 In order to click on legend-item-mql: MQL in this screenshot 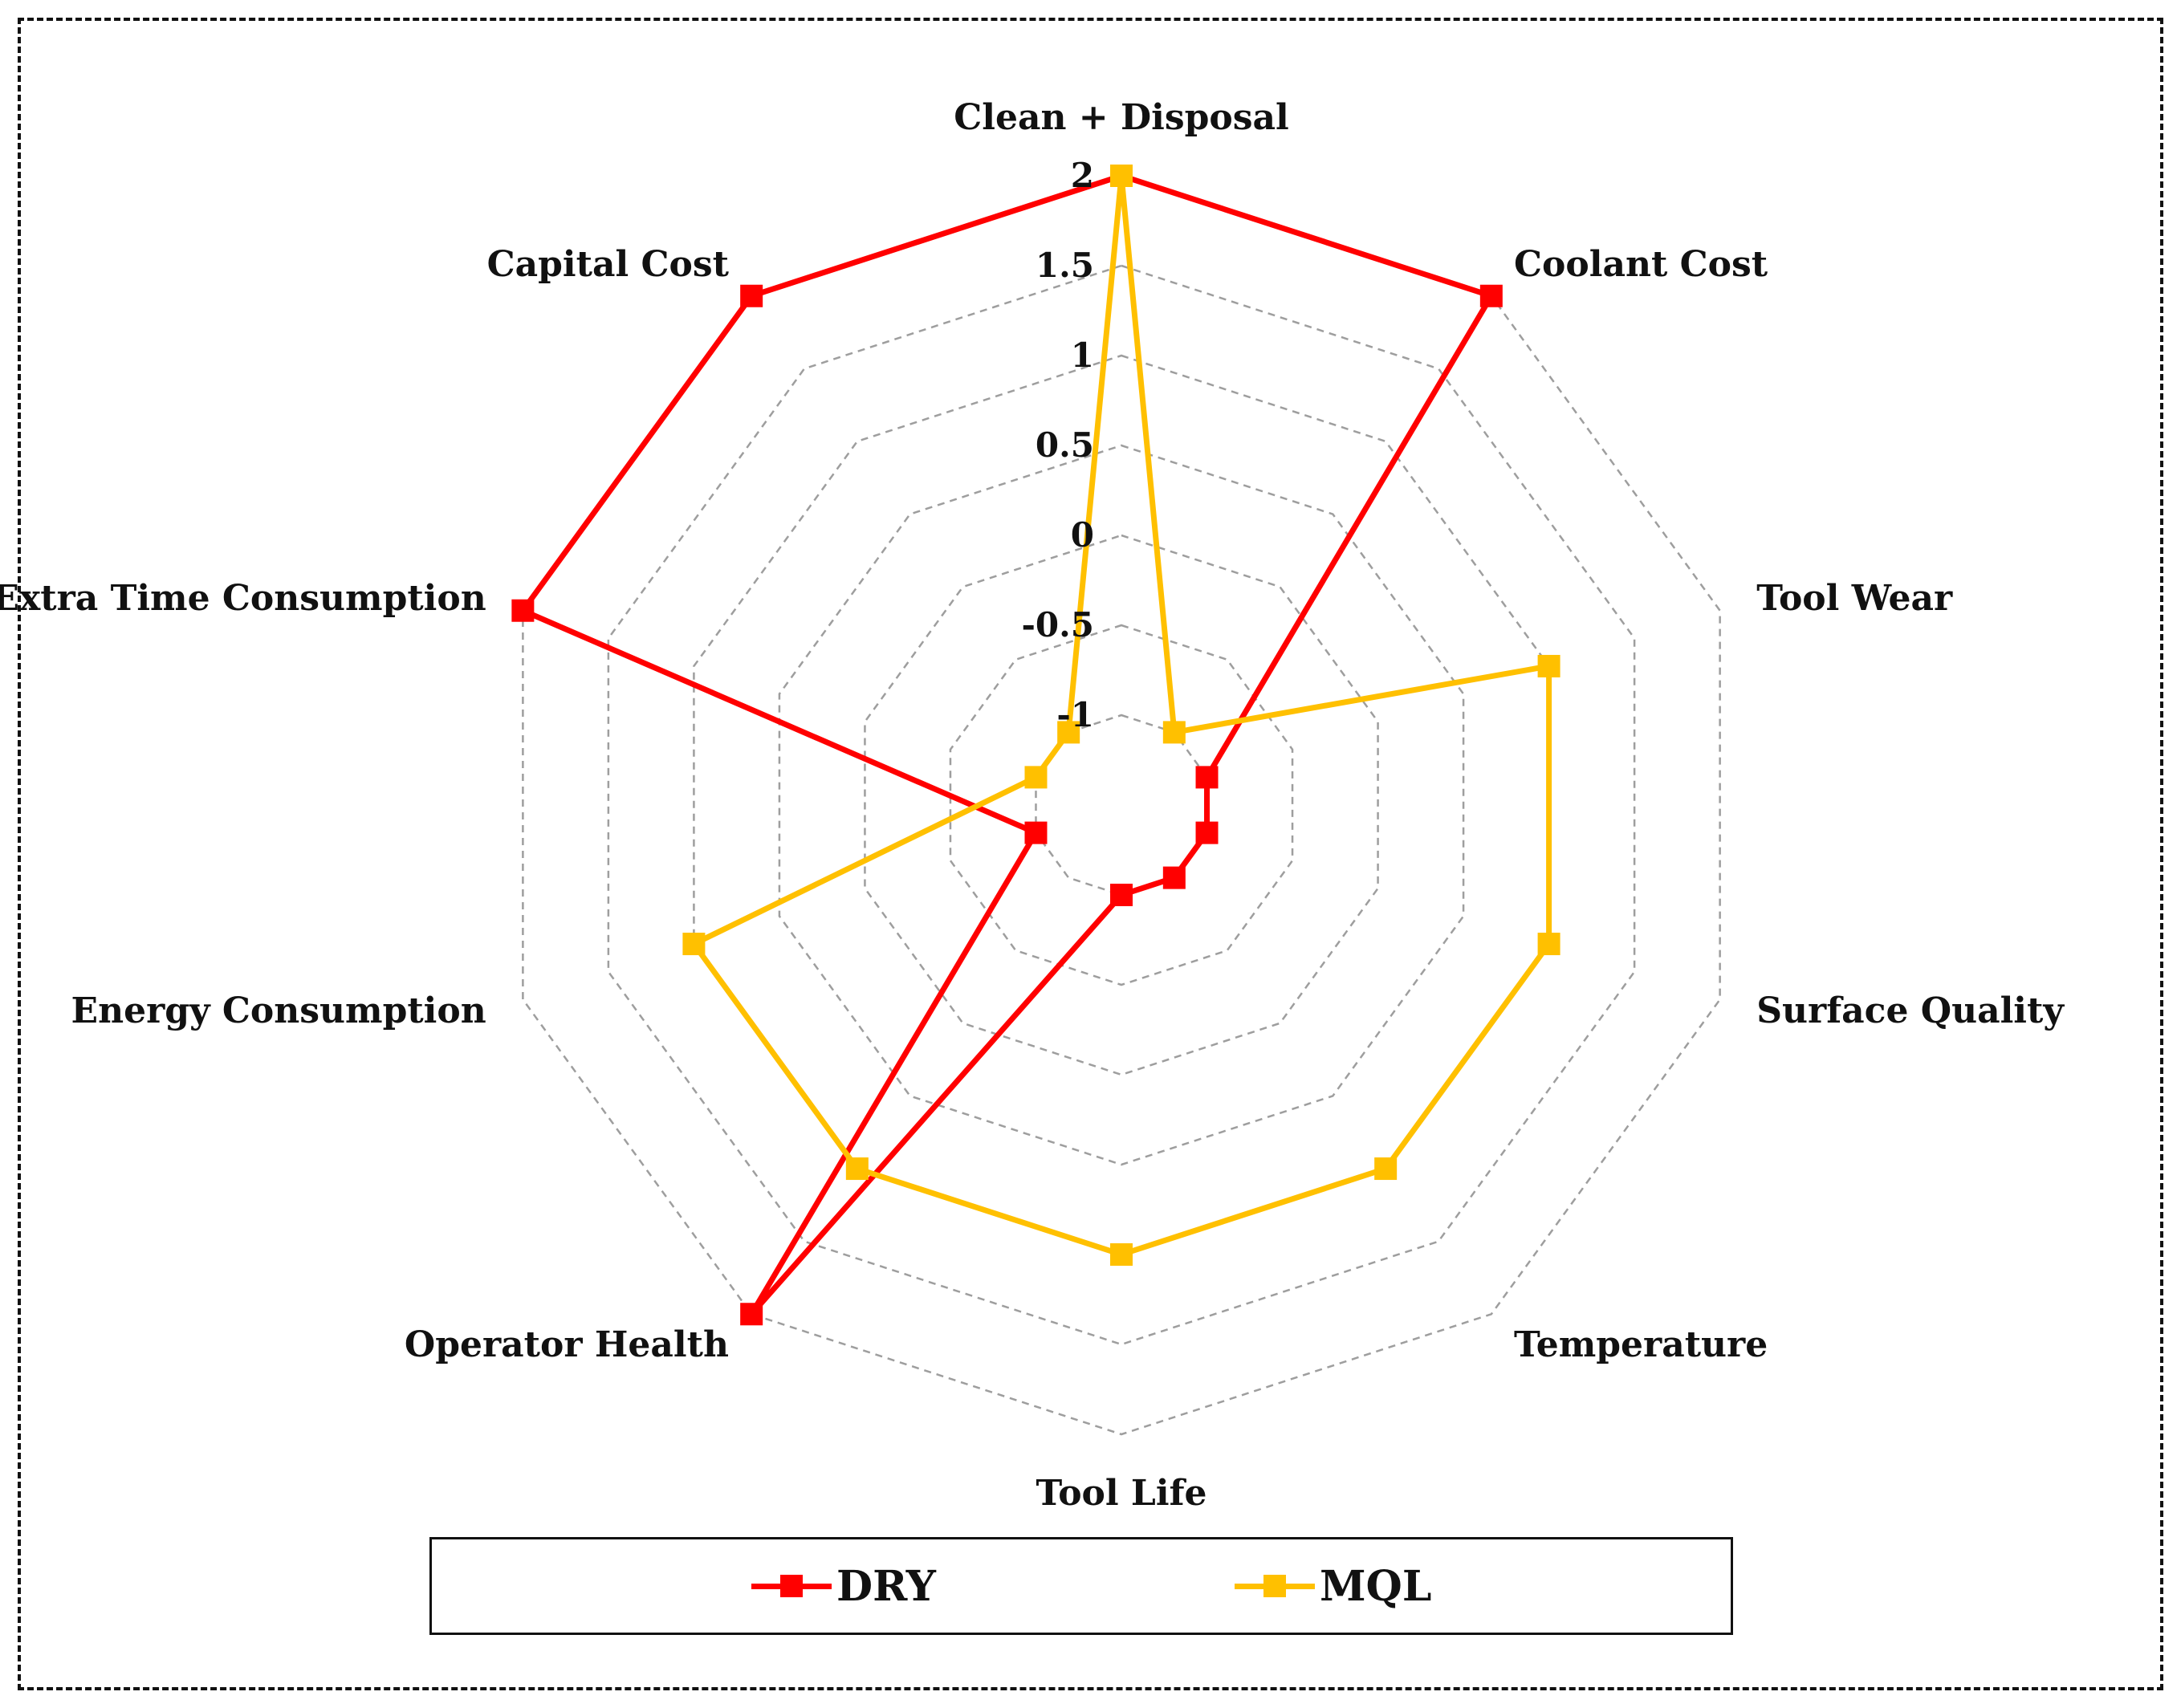, I will do `click(1333, 1586)`.